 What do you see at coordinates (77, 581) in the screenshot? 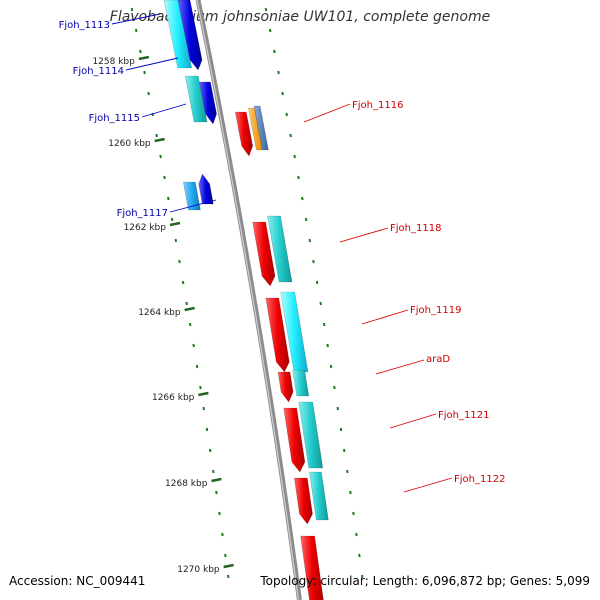
I see `accession-label: Accession: NC_009441` at bounding box center [77, 581].